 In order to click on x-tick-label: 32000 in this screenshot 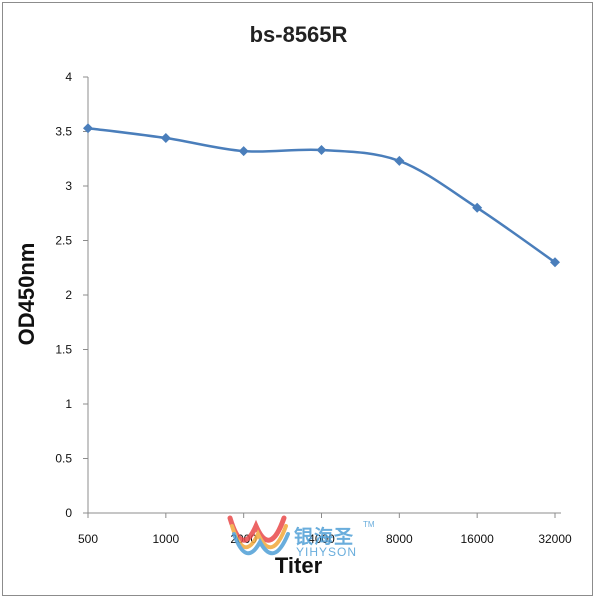, I will do `click(555, 539)`.